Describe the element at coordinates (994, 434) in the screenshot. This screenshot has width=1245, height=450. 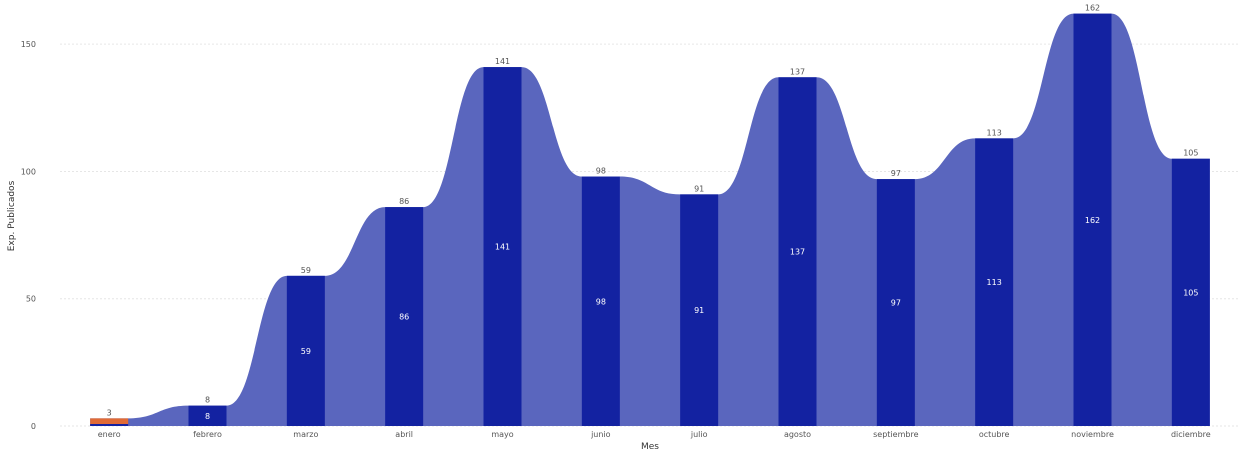
I see `x-tick-label: octubre` at that location.